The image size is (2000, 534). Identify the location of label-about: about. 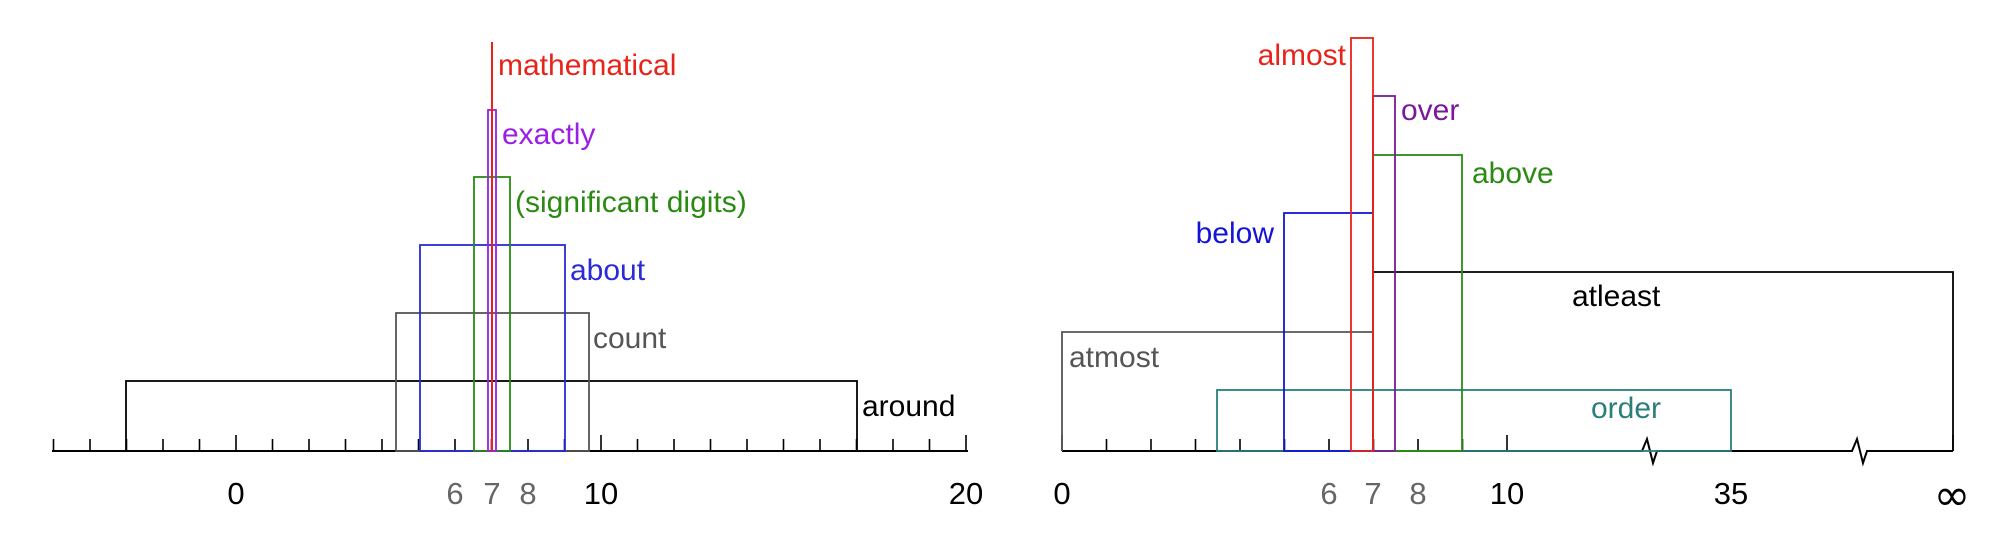
(608, 270).